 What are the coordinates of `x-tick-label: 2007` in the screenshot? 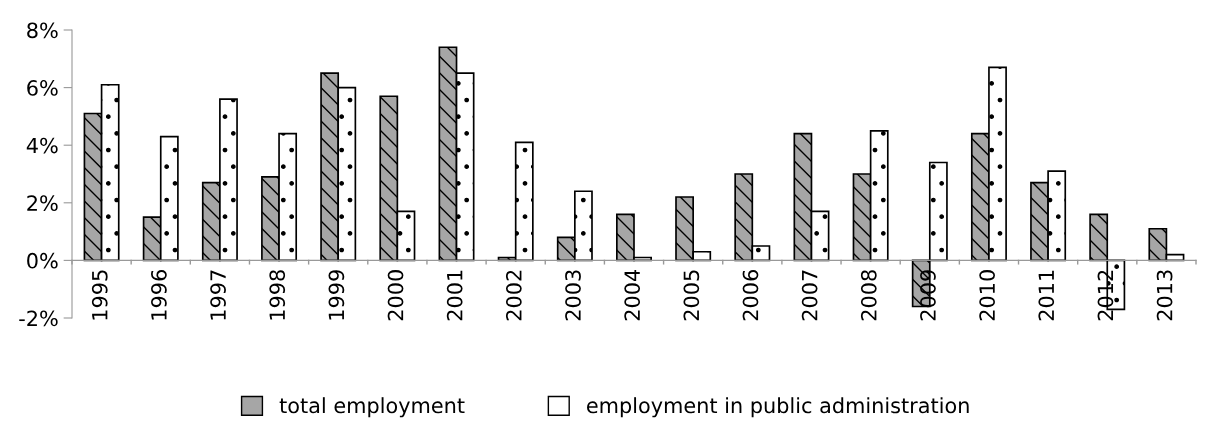 It's located at (809, 295).